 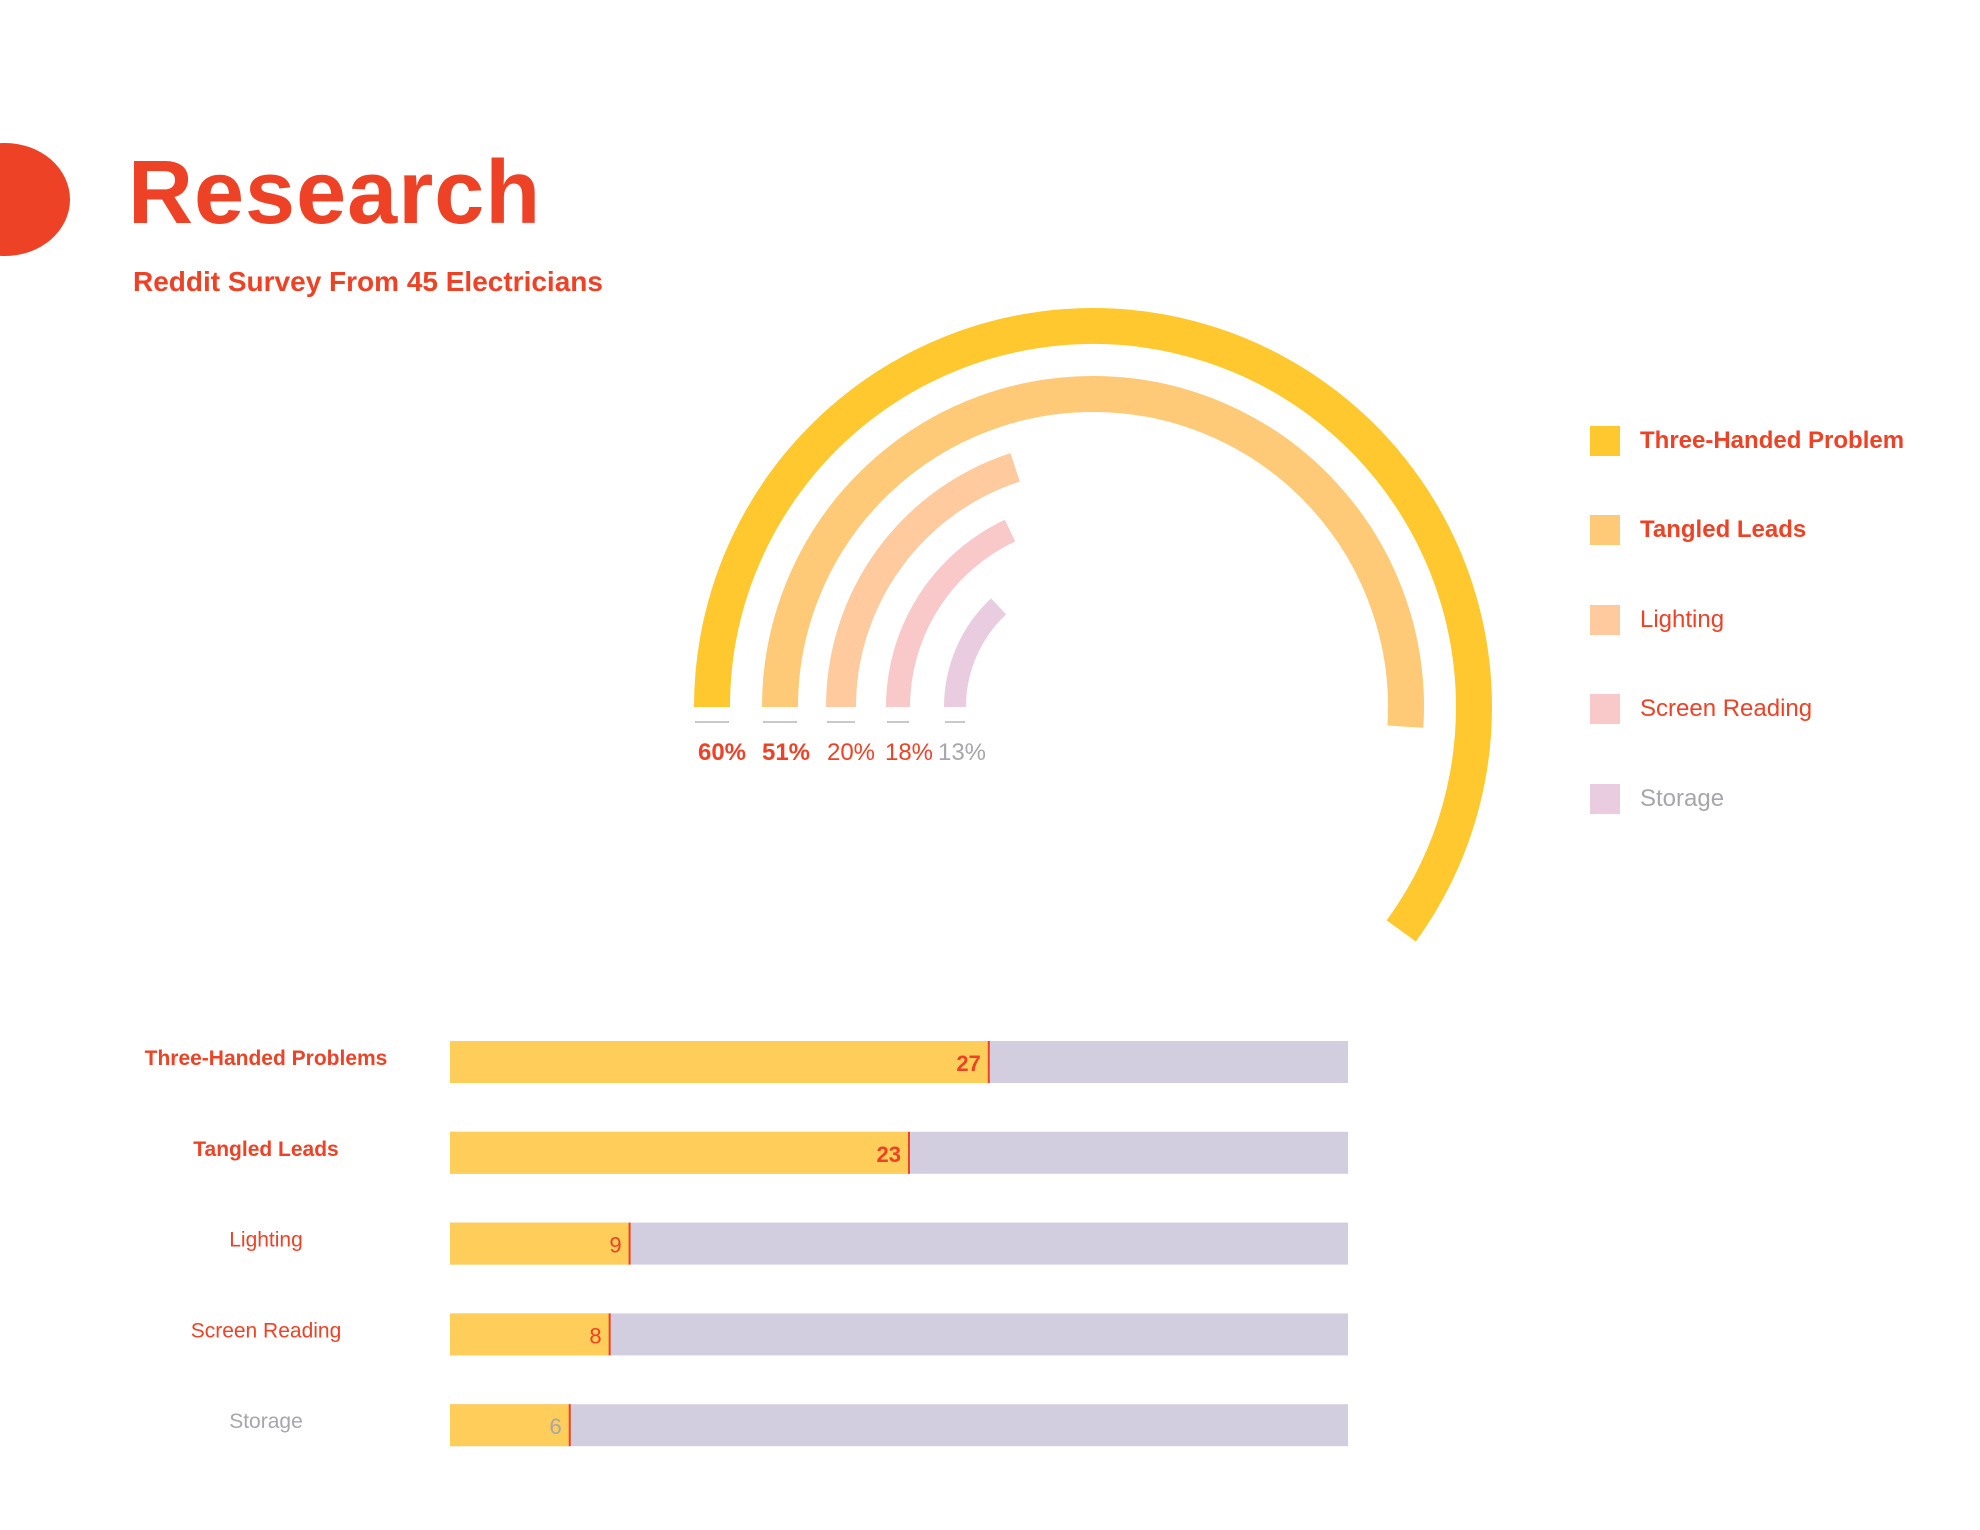 What do you see at coordinates (335, 193) in the screenshot?
I see `page-title: Research` at bounding box center [335, 193].